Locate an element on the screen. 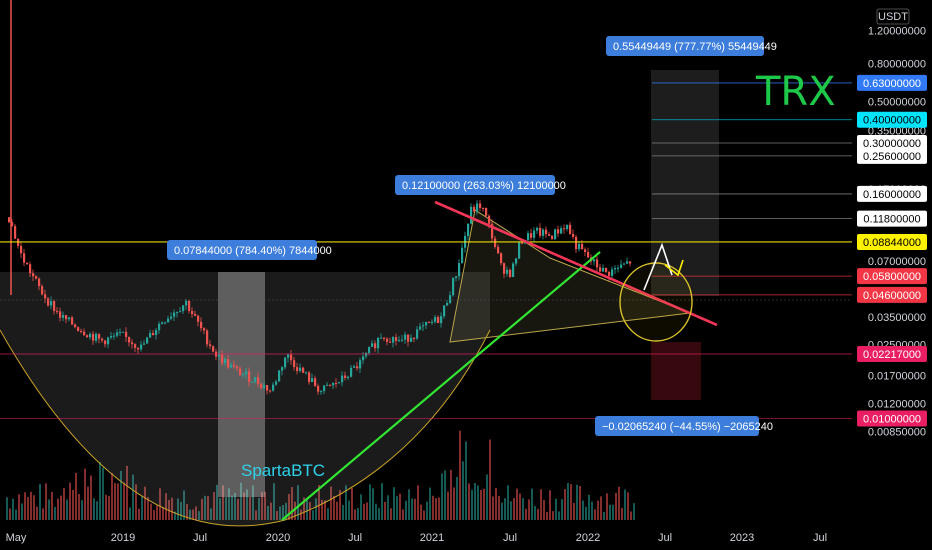 This screenshot has height=550, width=932. price-tick: 1.20000000 is located at coordinates (897, 32).